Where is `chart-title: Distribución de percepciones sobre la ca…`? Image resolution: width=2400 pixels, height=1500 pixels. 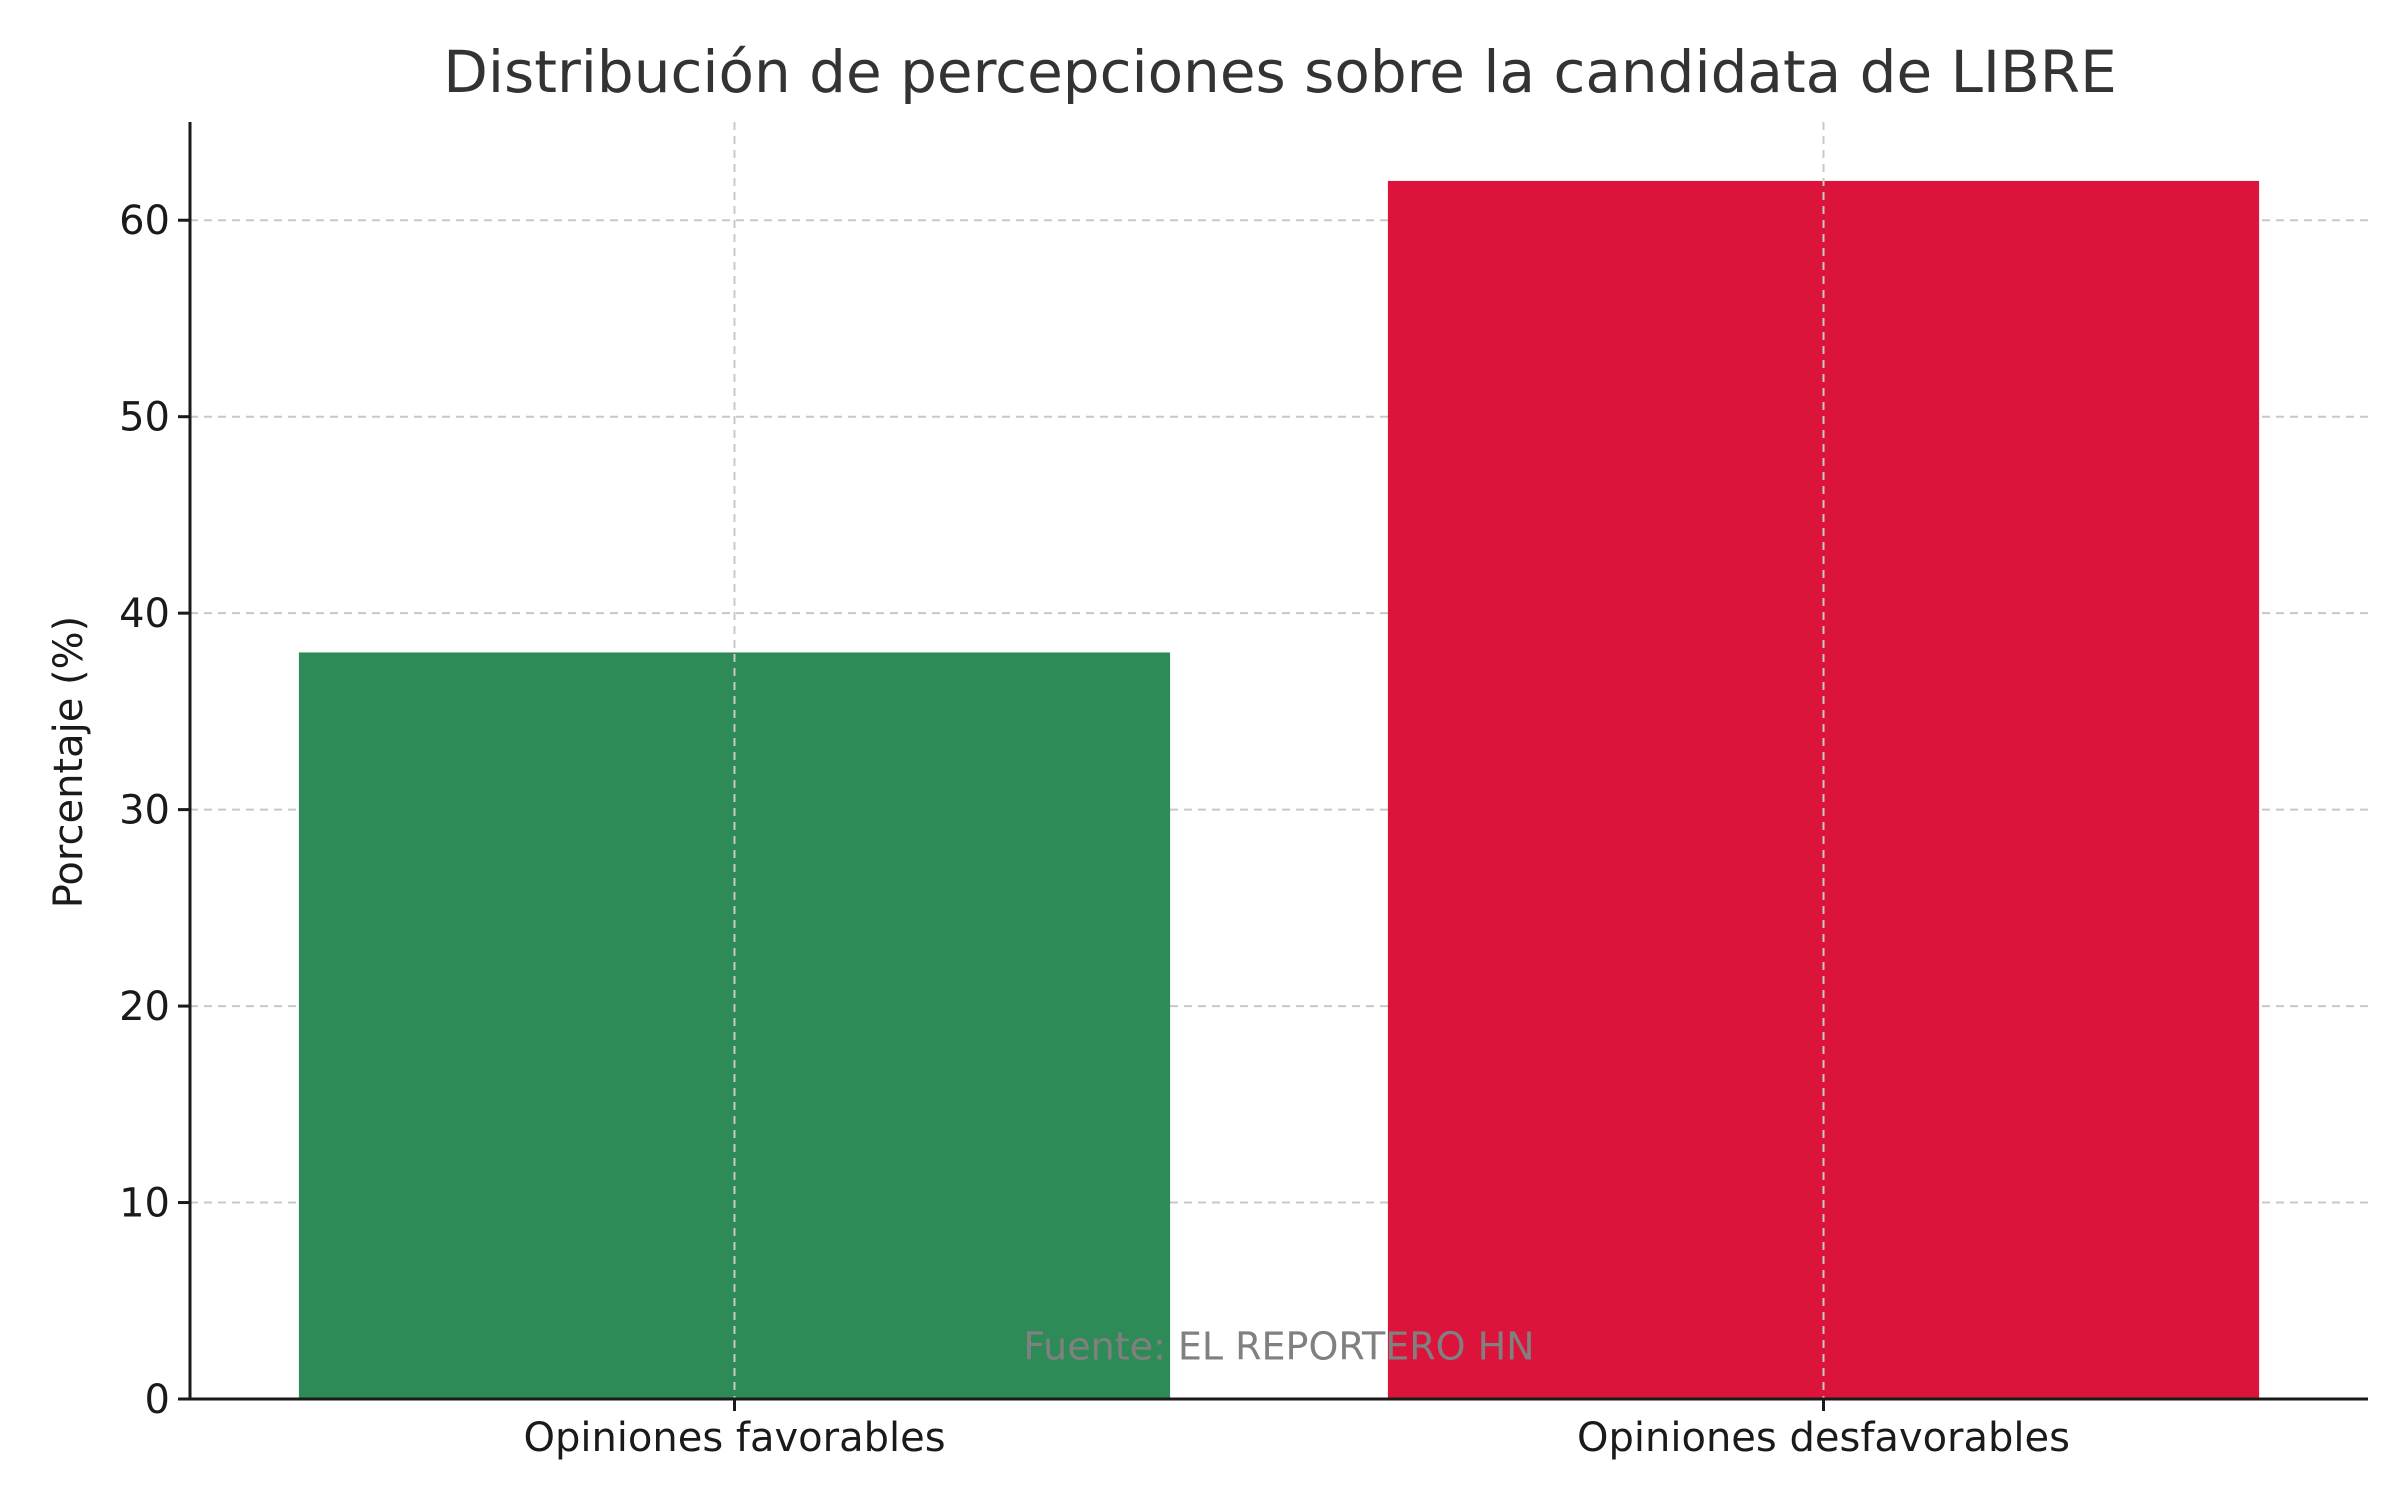
chart-title: Distribución de percepciones sobre la ca… is located at coordinates (1280, 72).